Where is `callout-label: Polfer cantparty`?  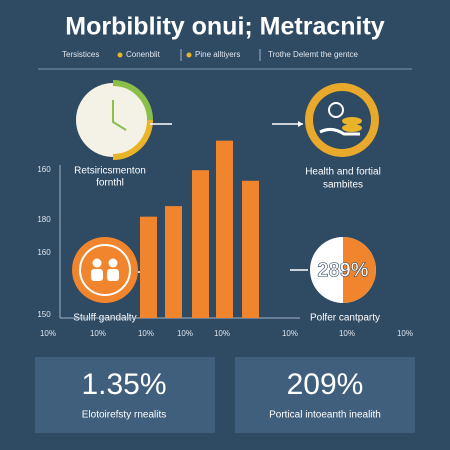
callout-label: Polfer cantparty is located at coordinates (345, 318).